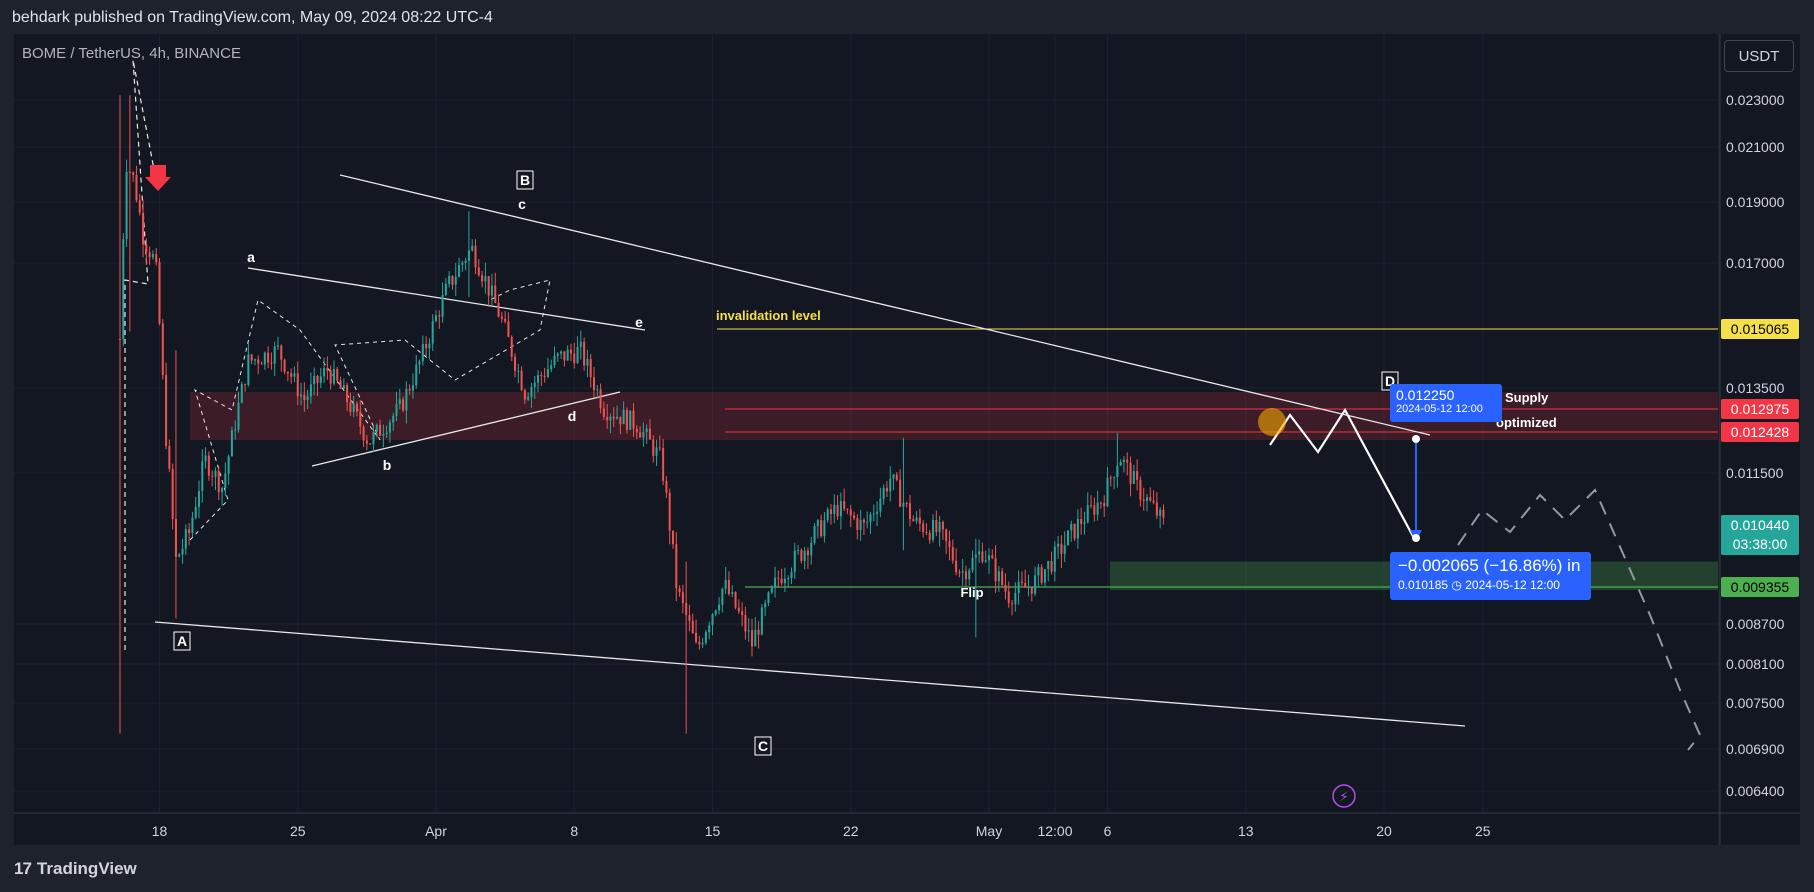 This screenshot has width=1814, height=892. What do you see at coordinates (1759, 56) in the screenshot?
I see `currency-button: USDT` at bounding box center [1759, 56].